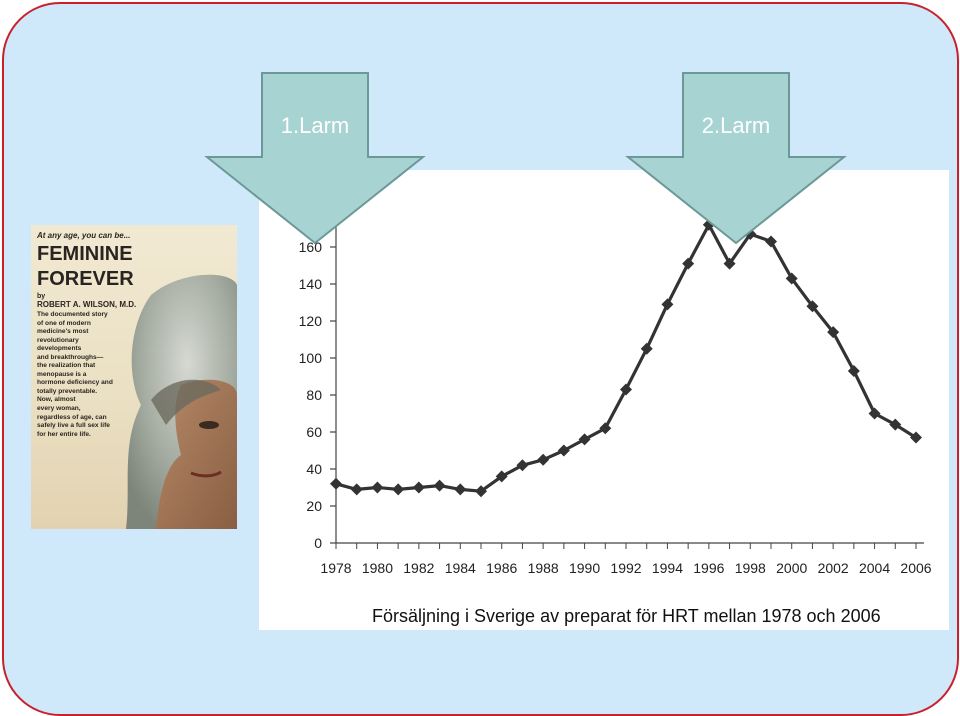 The height and width of the screenshot is (716, 960). What do you see at coordinates (85, 254) in the screenshot?
I see `book-title-line1: FEMININE` at bounding box center [85, 254].